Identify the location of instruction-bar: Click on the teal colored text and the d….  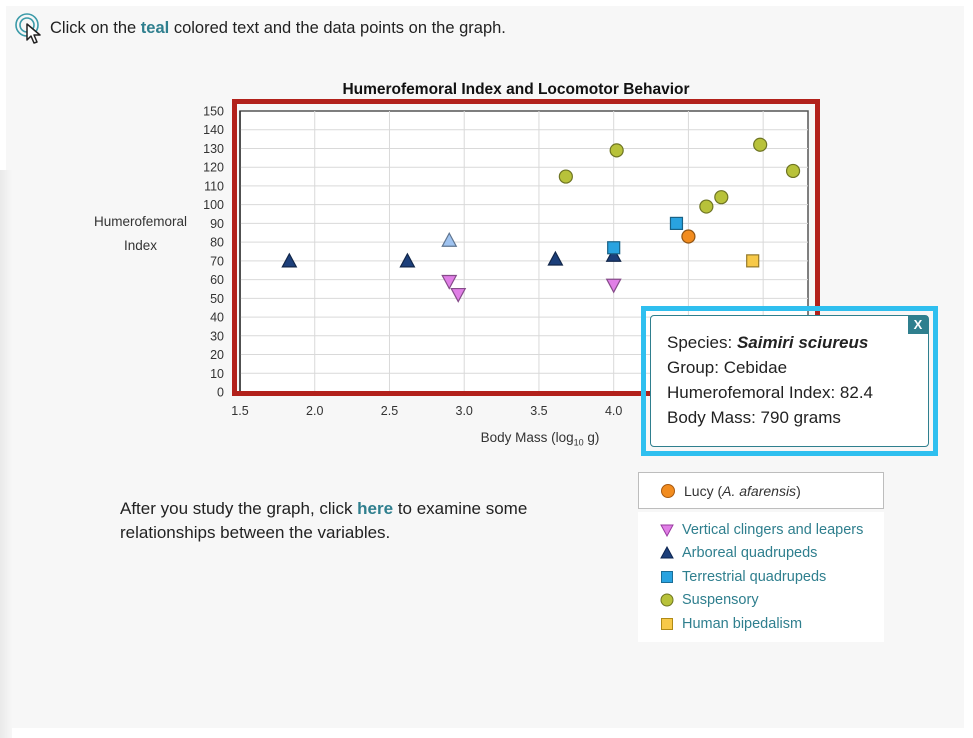
(260, 28).